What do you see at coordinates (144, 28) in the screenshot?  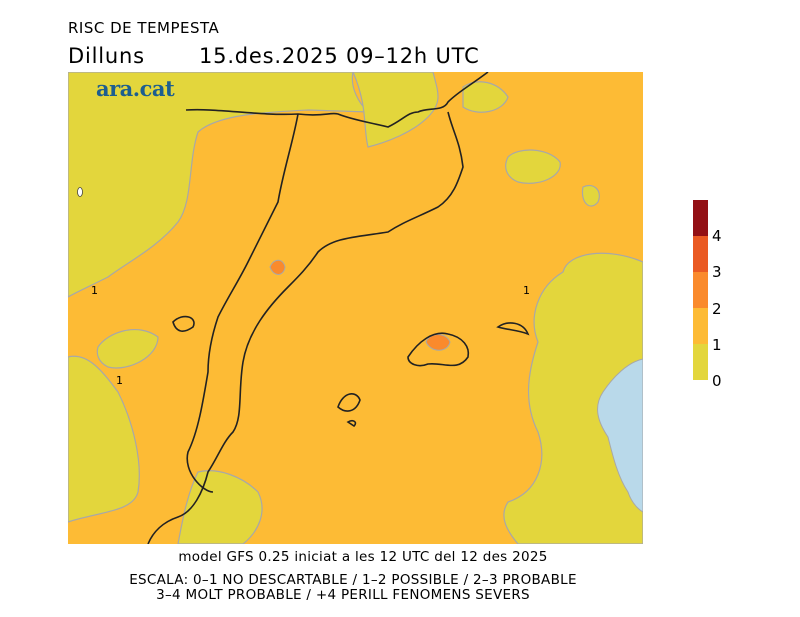 I see `map-title: RISC DE TEMPESTA` at bounding box center [144, 28].